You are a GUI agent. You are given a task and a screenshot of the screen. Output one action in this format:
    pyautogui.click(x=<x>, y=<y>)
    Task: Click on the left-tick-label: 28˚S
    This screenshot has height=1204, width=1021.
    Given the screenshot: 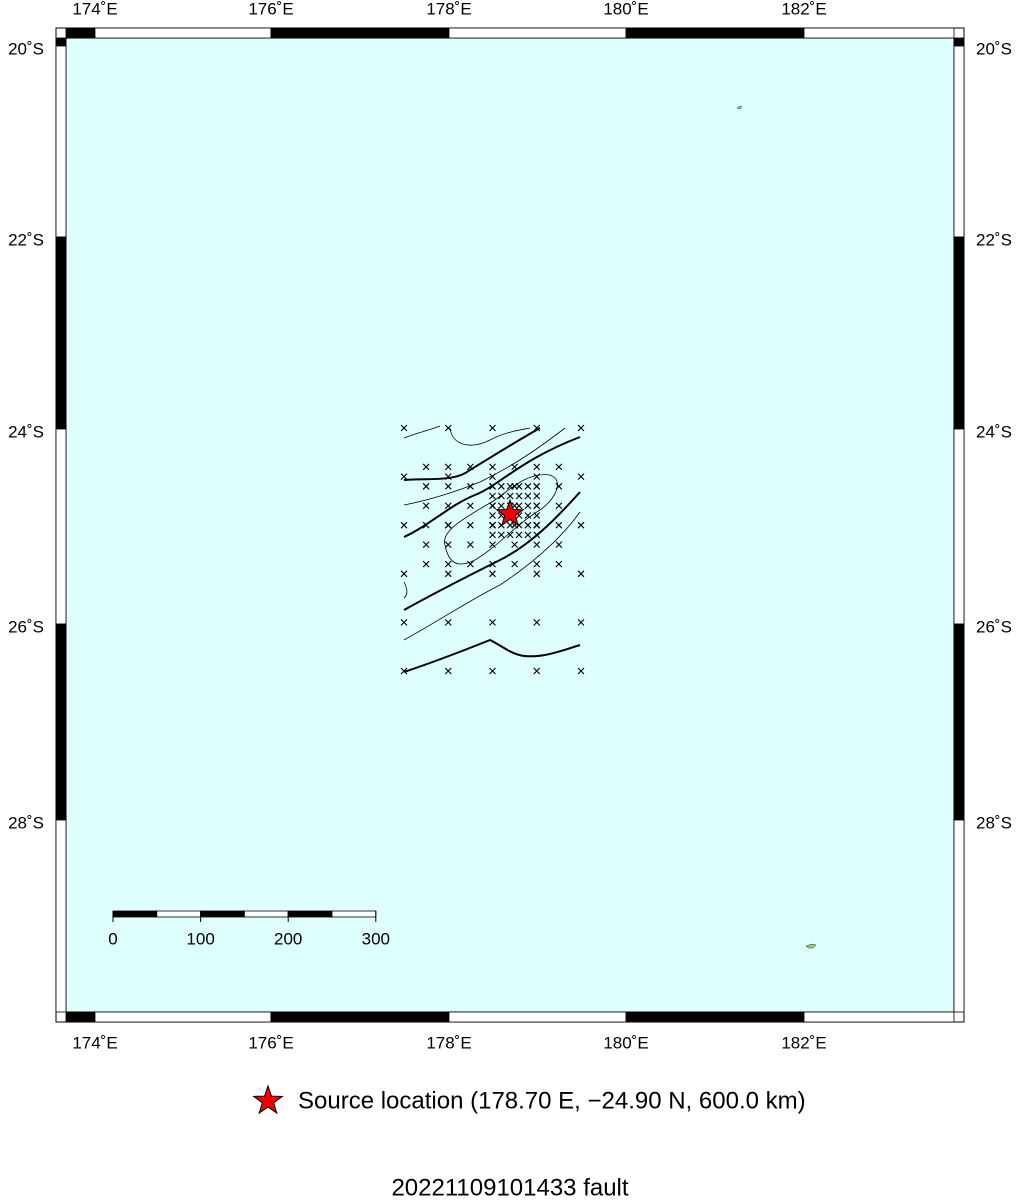 What is the action you would take?
    pyautogui.click(x=26, y=822)
    